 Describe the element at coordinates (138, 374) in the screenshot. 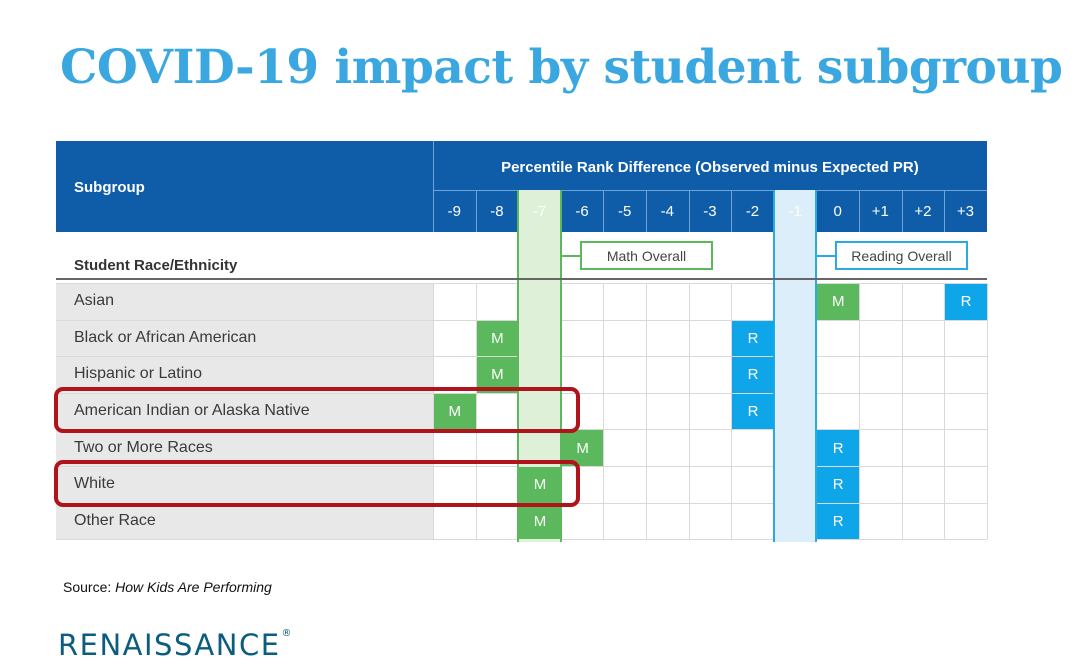

I see `row-label: Hispanic or Latino` at that location.